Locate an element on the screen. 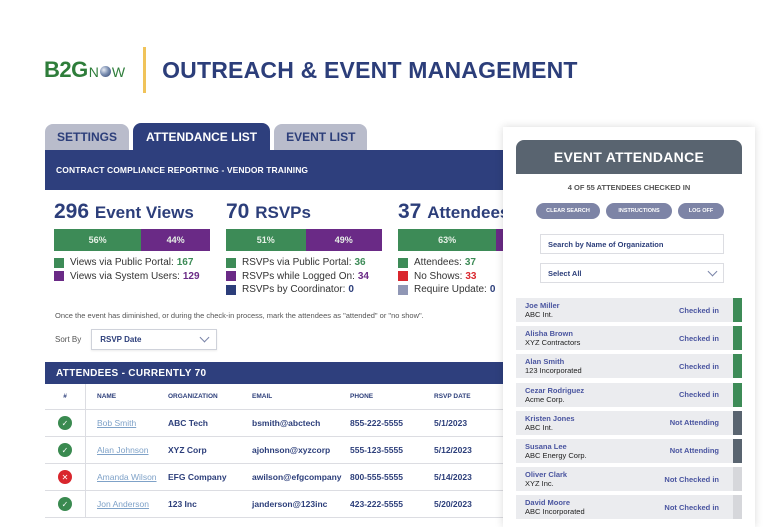 This screenshot has width=768, height=527. logo-n: N is located at coordinates (93, 72).